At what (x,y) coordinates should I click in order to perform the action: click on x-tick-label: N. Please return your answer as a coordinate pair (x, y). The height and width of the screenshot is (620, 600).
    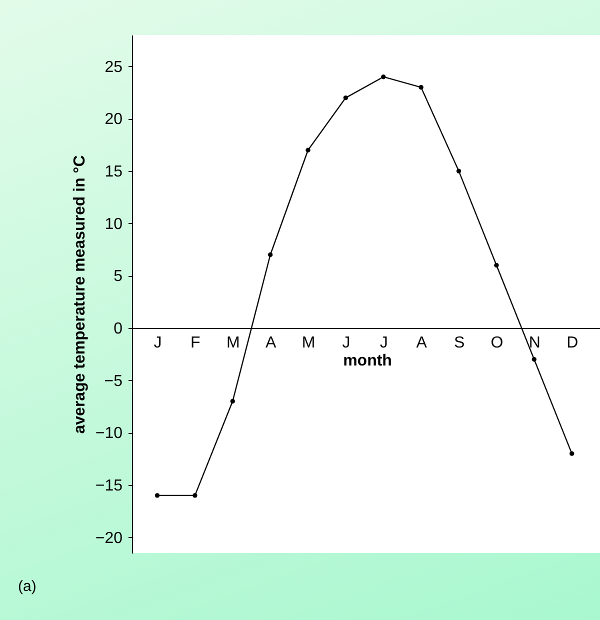
    Looking at the image, I should click on (534, 343).